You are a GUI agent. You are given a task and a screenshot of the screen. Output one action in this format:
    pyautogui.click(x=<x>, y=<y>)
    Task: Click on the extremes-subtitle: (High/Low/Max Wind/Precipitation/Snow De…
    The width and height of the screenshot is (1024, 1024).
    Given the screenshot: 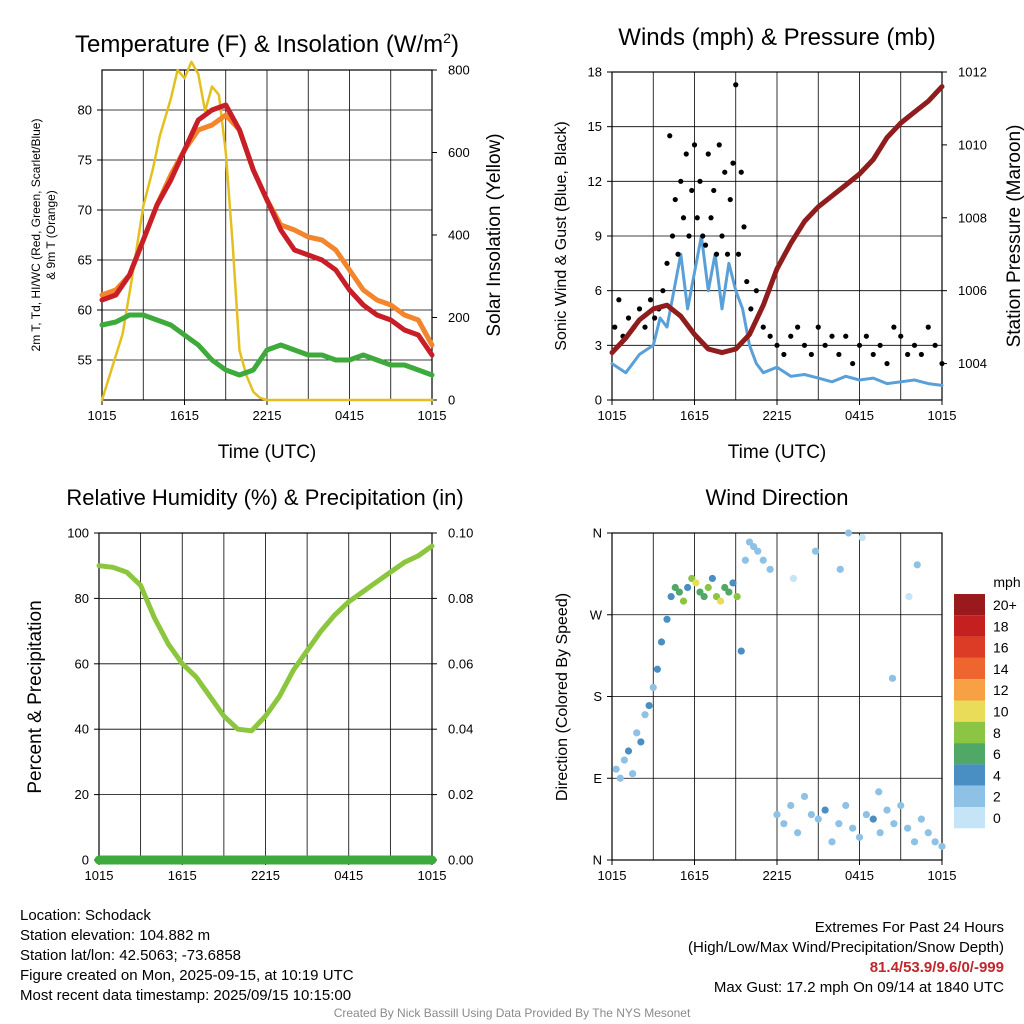 What is the action you would take?
    pyautogui.click(x=846, y=947)
    